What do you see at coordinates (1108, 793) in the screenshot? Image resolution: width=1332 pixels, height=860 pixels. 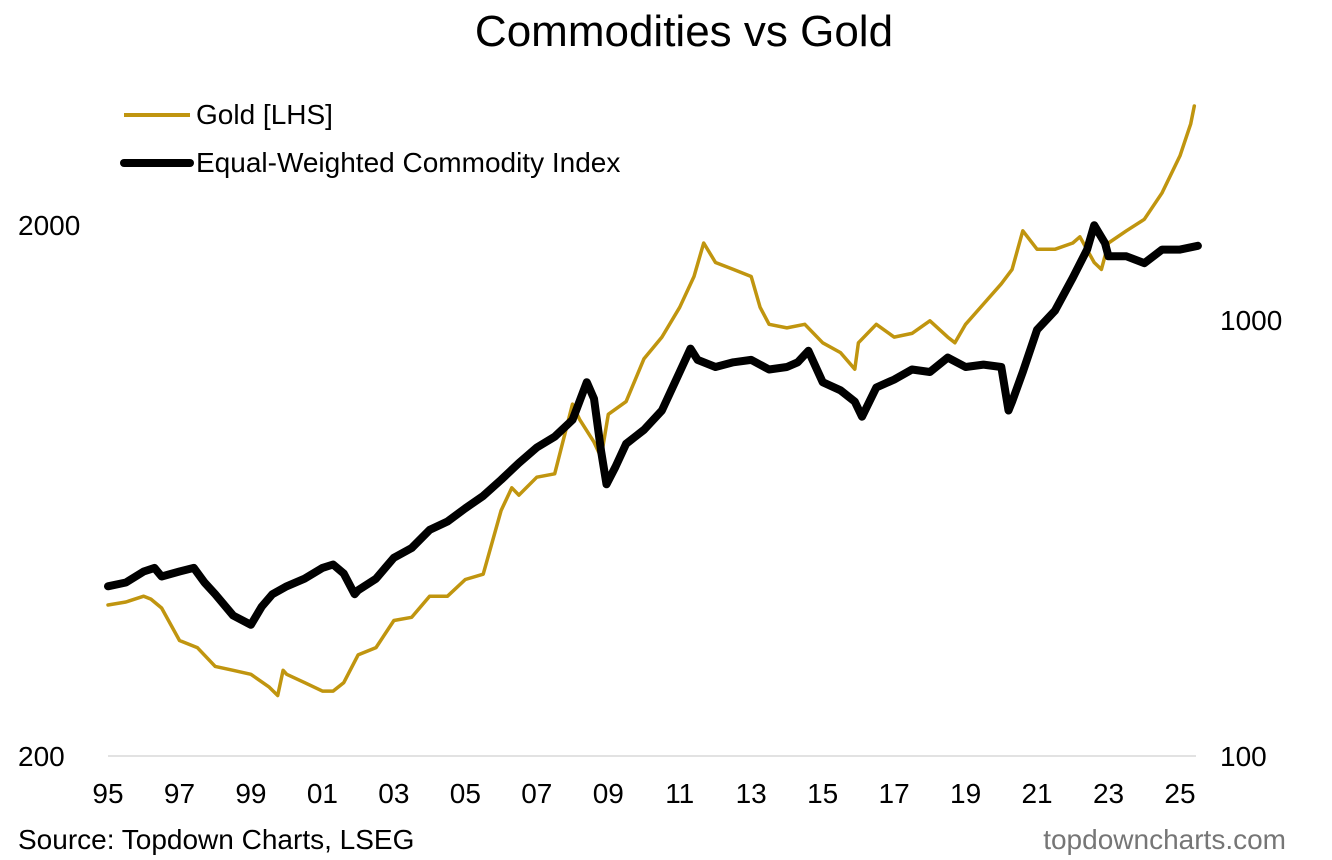 I see `x-tick-label: 23` at bounding box center [1108, 793].